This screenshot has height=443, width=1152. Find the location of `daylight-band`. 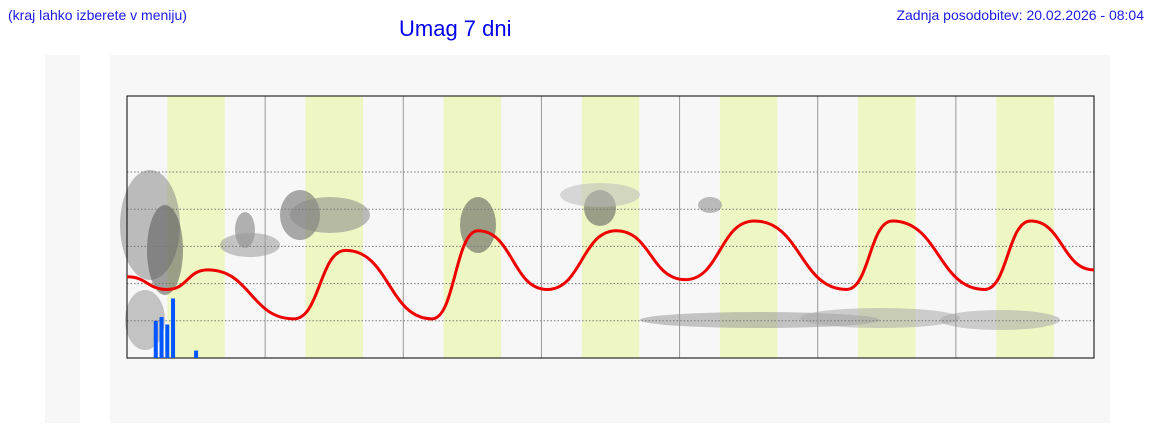

daylight-band is located at coordinates (610, 227).